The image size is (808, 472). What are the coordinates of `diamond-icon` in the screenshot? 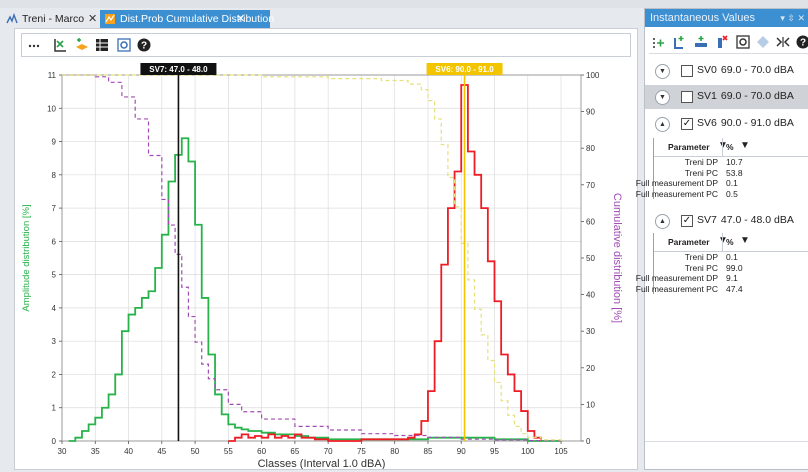 It's located at (763, 42).